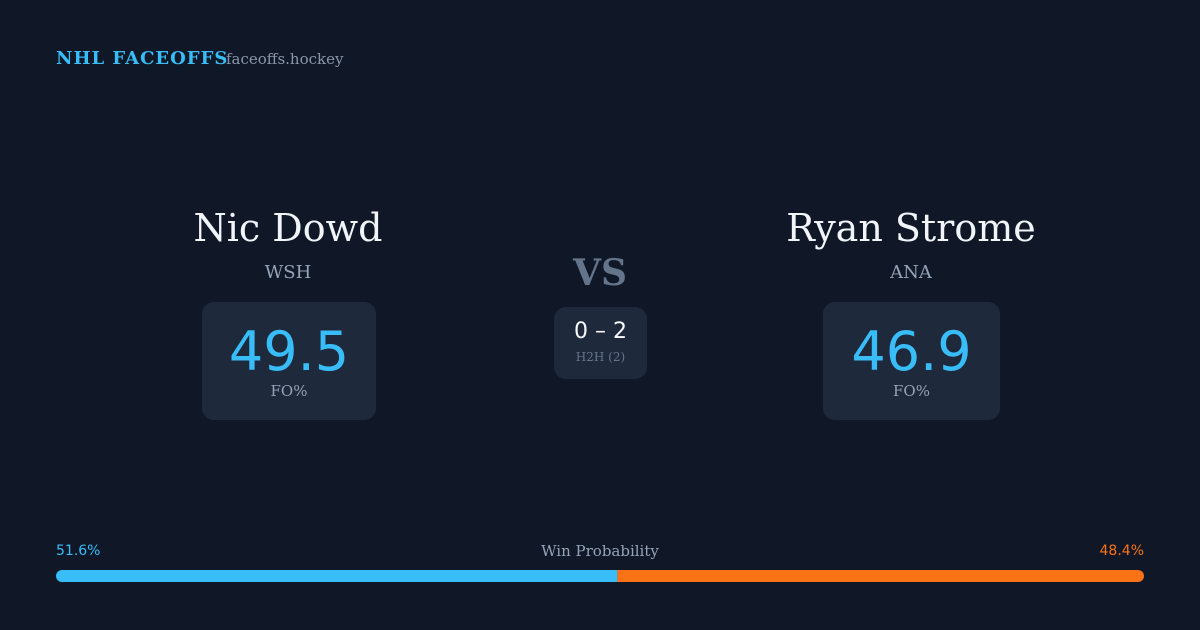  I want to click on h2h-card: 0 – 2 H2H (2), so click(600, 343).